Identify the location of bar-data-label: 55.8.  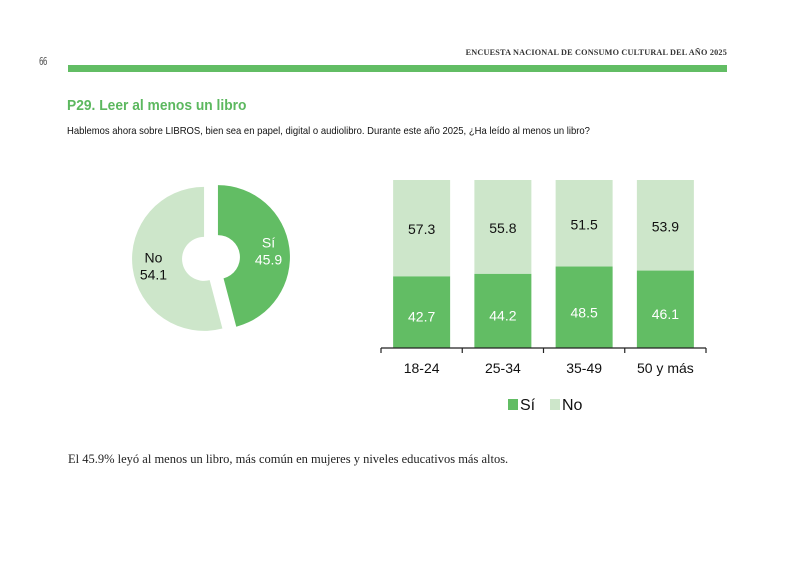
(502, 228).